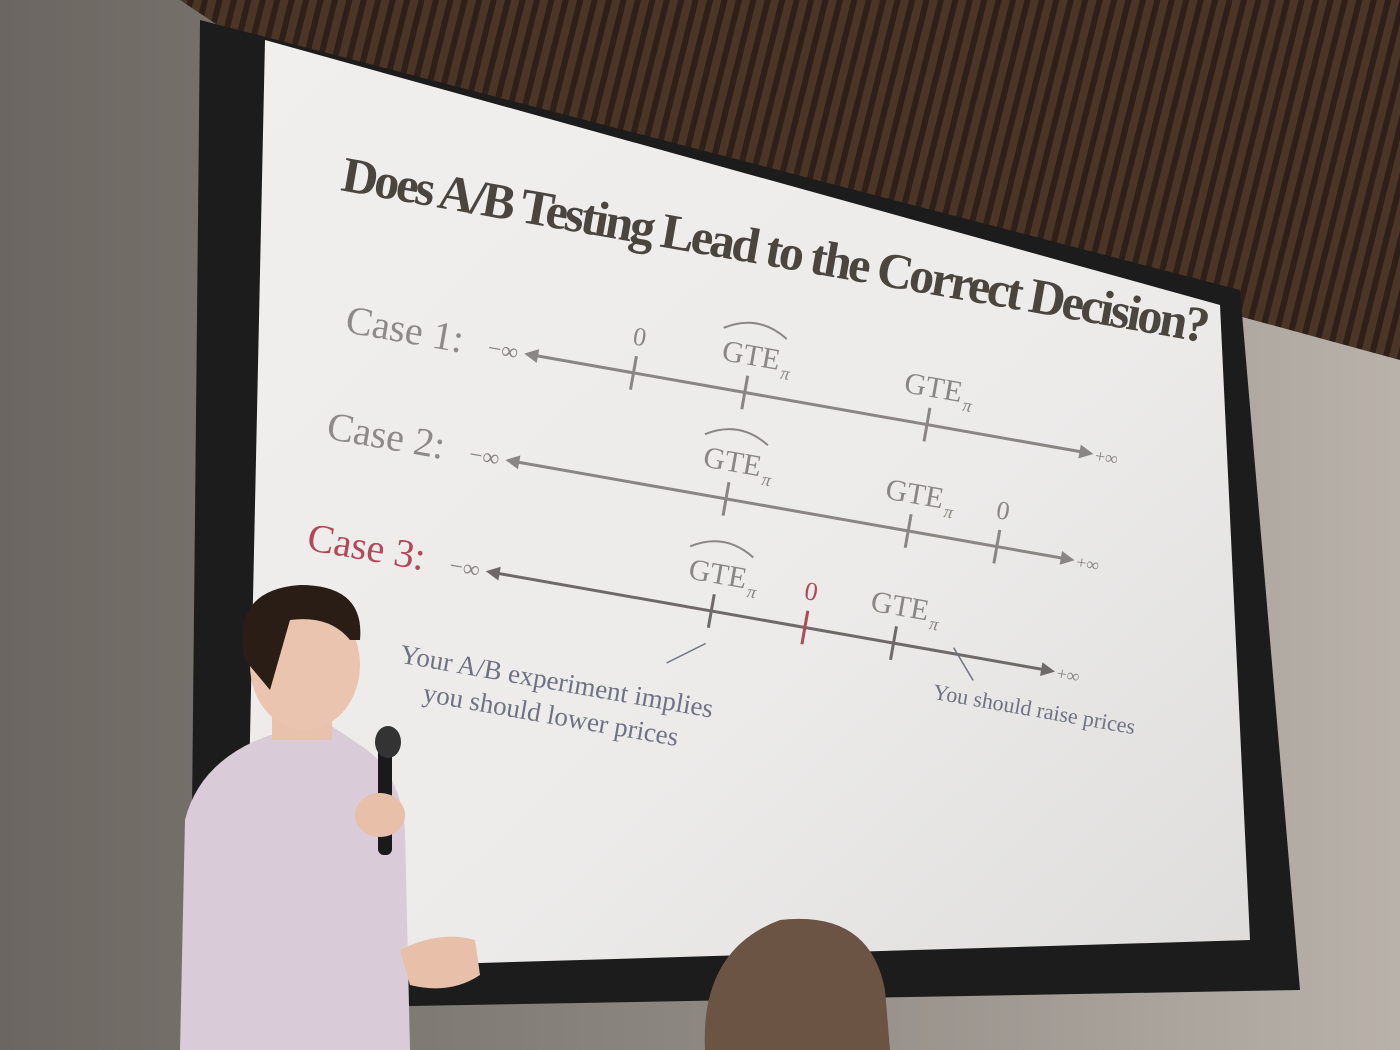 Image resolution: width=1400 pixels, height=1050 pixels. What do you see at coordinates (330, 817) in the screenshot?
I see `speaker` at bounding box center [330, 817].